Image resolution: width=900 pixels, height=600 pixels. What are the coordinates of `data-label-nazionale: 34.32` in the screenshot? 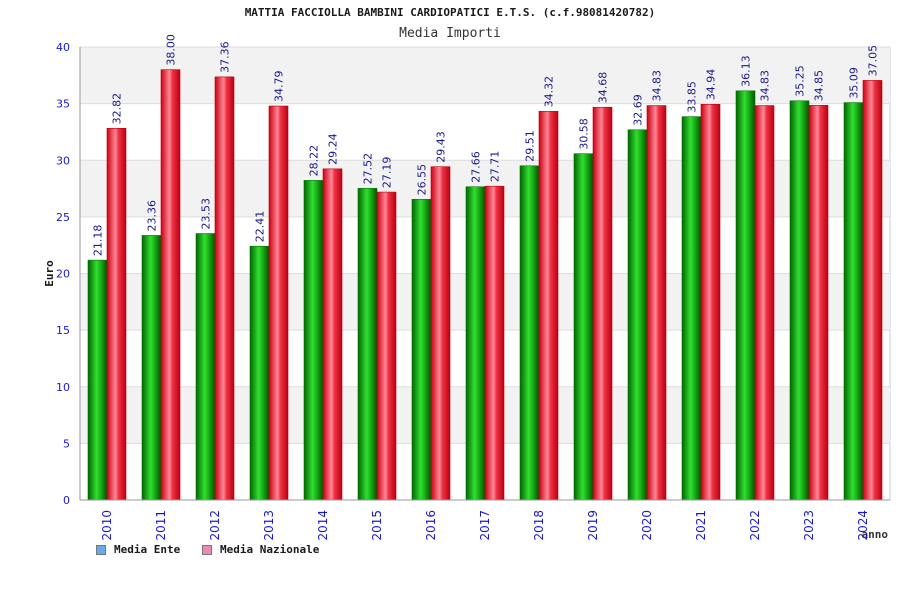 It's located at (549, 92).